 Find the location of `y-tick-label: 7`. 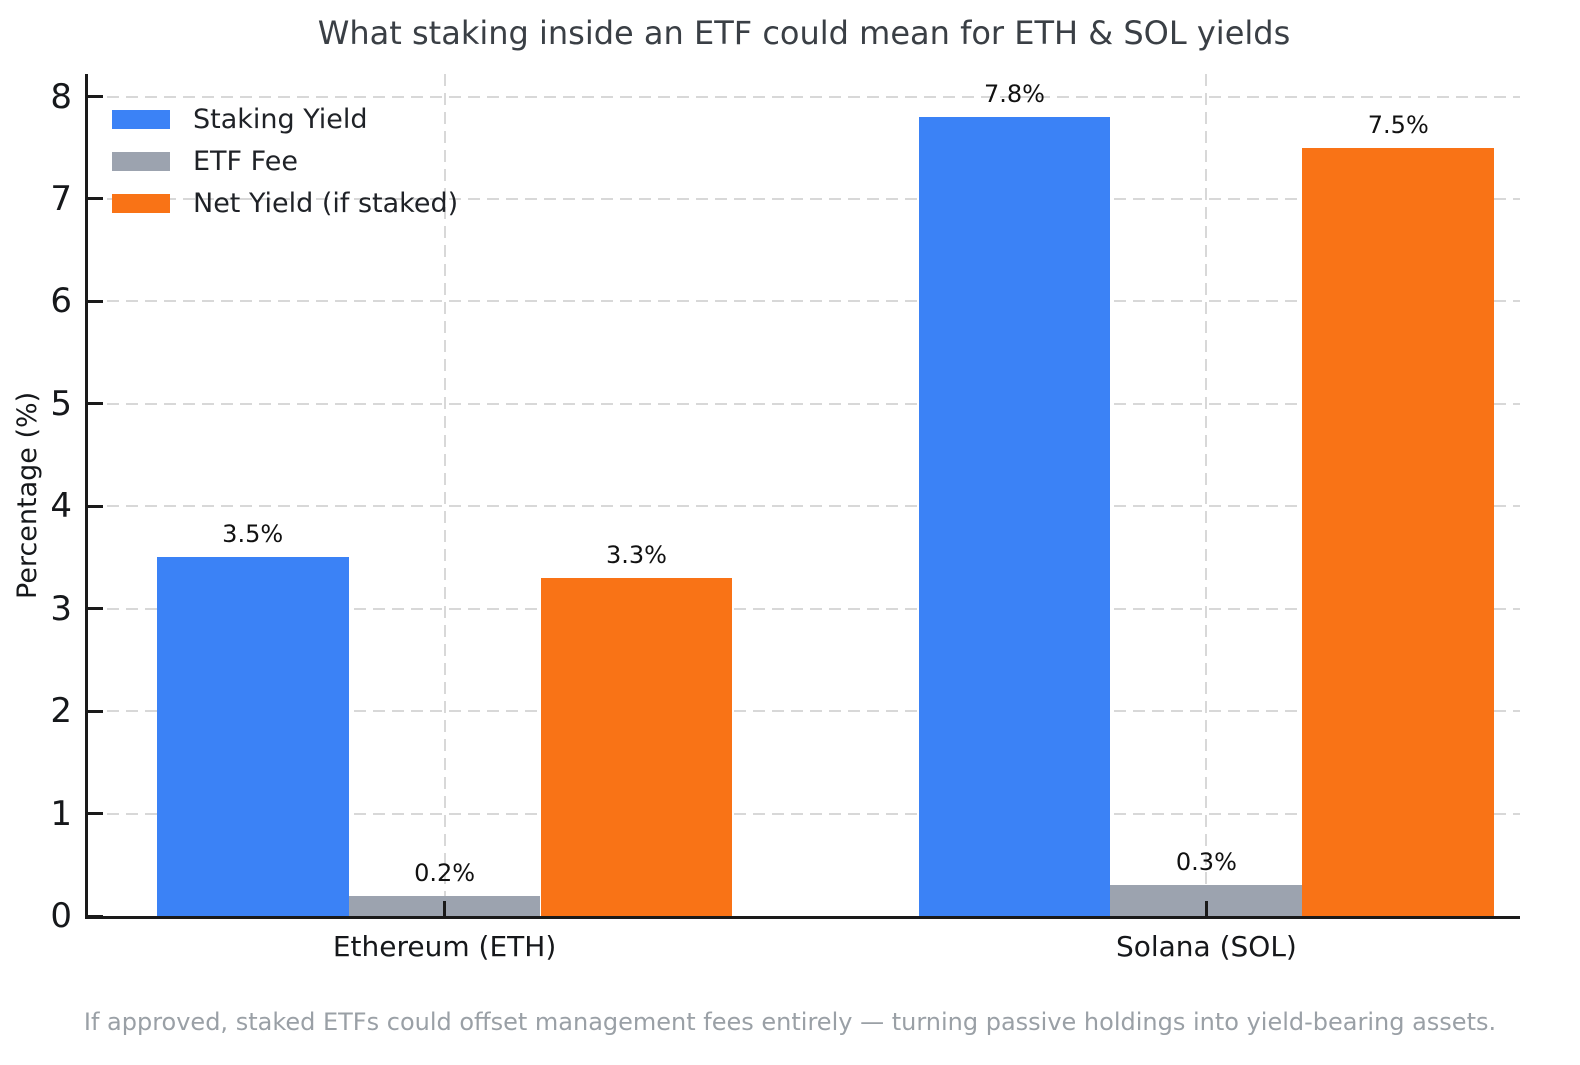

y-tick-label: 7 is located at coordinates (61, 198).